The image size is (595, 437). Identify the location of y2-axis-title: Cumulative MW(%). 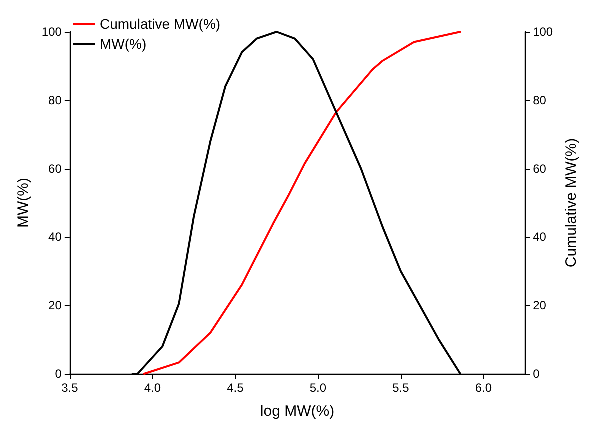
(571, 203).